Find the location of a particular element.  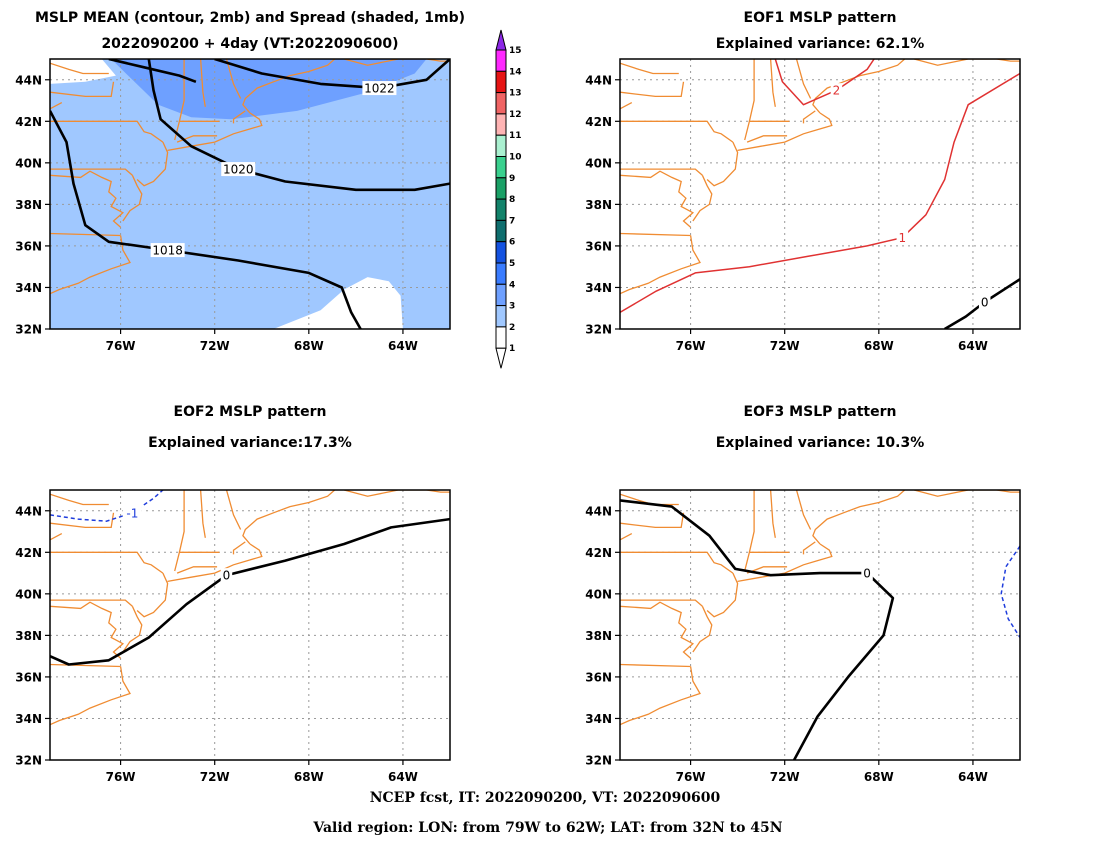

plot-area: 1 2 0 is located at coordinates (820, 194).